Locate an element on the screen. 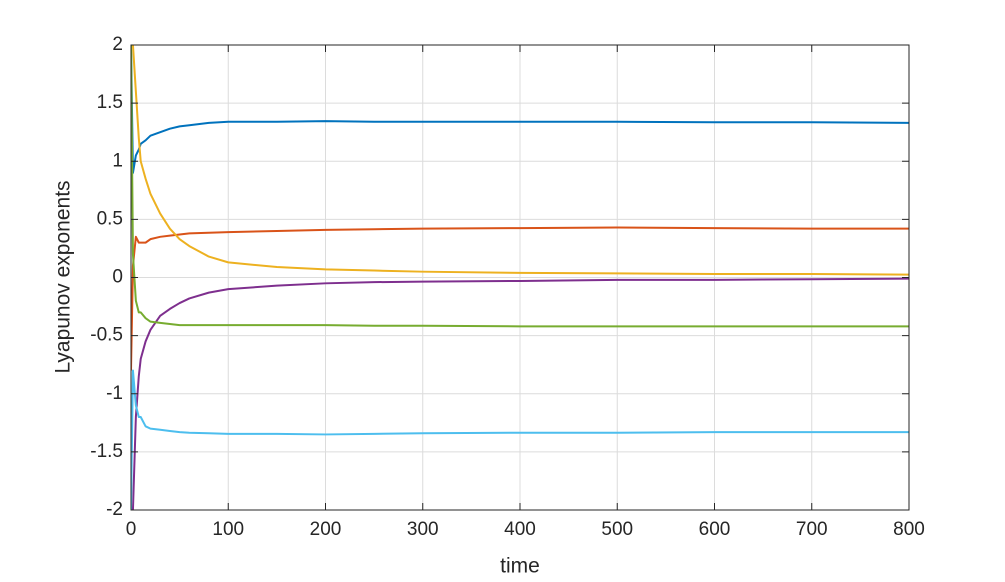 This screenshot has width=1005, height=582. y-tick-label: -1.5 is located at coordinates (106, 451).